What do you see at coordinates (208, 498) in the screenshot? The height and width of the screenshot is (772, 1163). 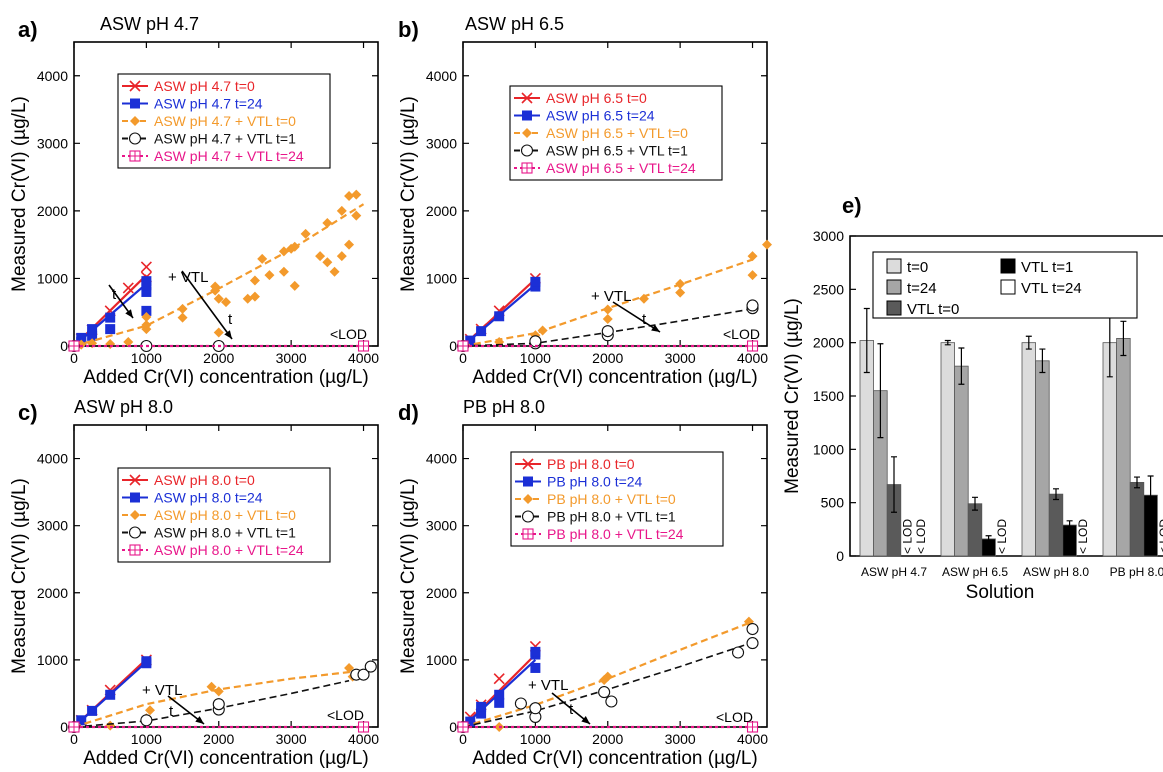 I see `legend-entry: ASW pH 8.0 t=24` at bounding box center [208, 498].